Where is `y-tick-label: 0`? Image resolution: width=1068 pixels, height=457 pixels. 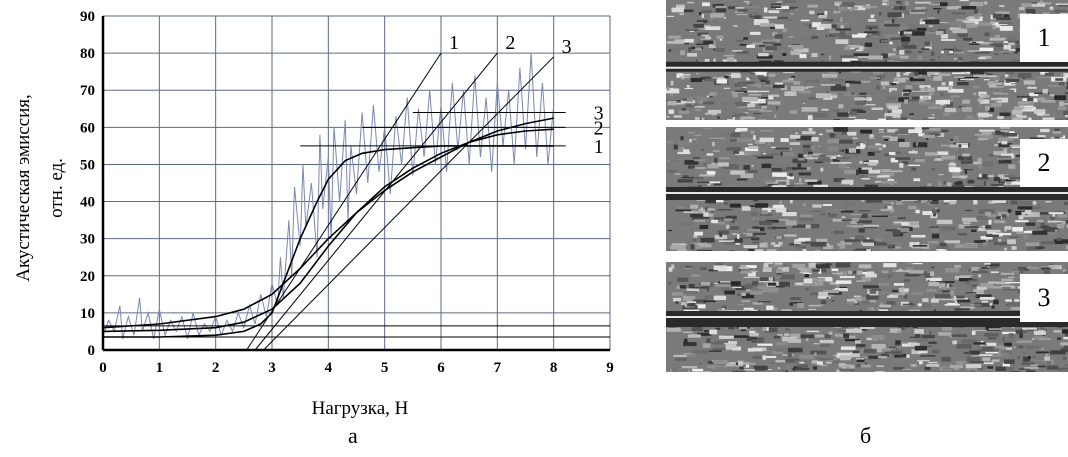 y-tick-label: 0 is located at coordinates (92, 351).